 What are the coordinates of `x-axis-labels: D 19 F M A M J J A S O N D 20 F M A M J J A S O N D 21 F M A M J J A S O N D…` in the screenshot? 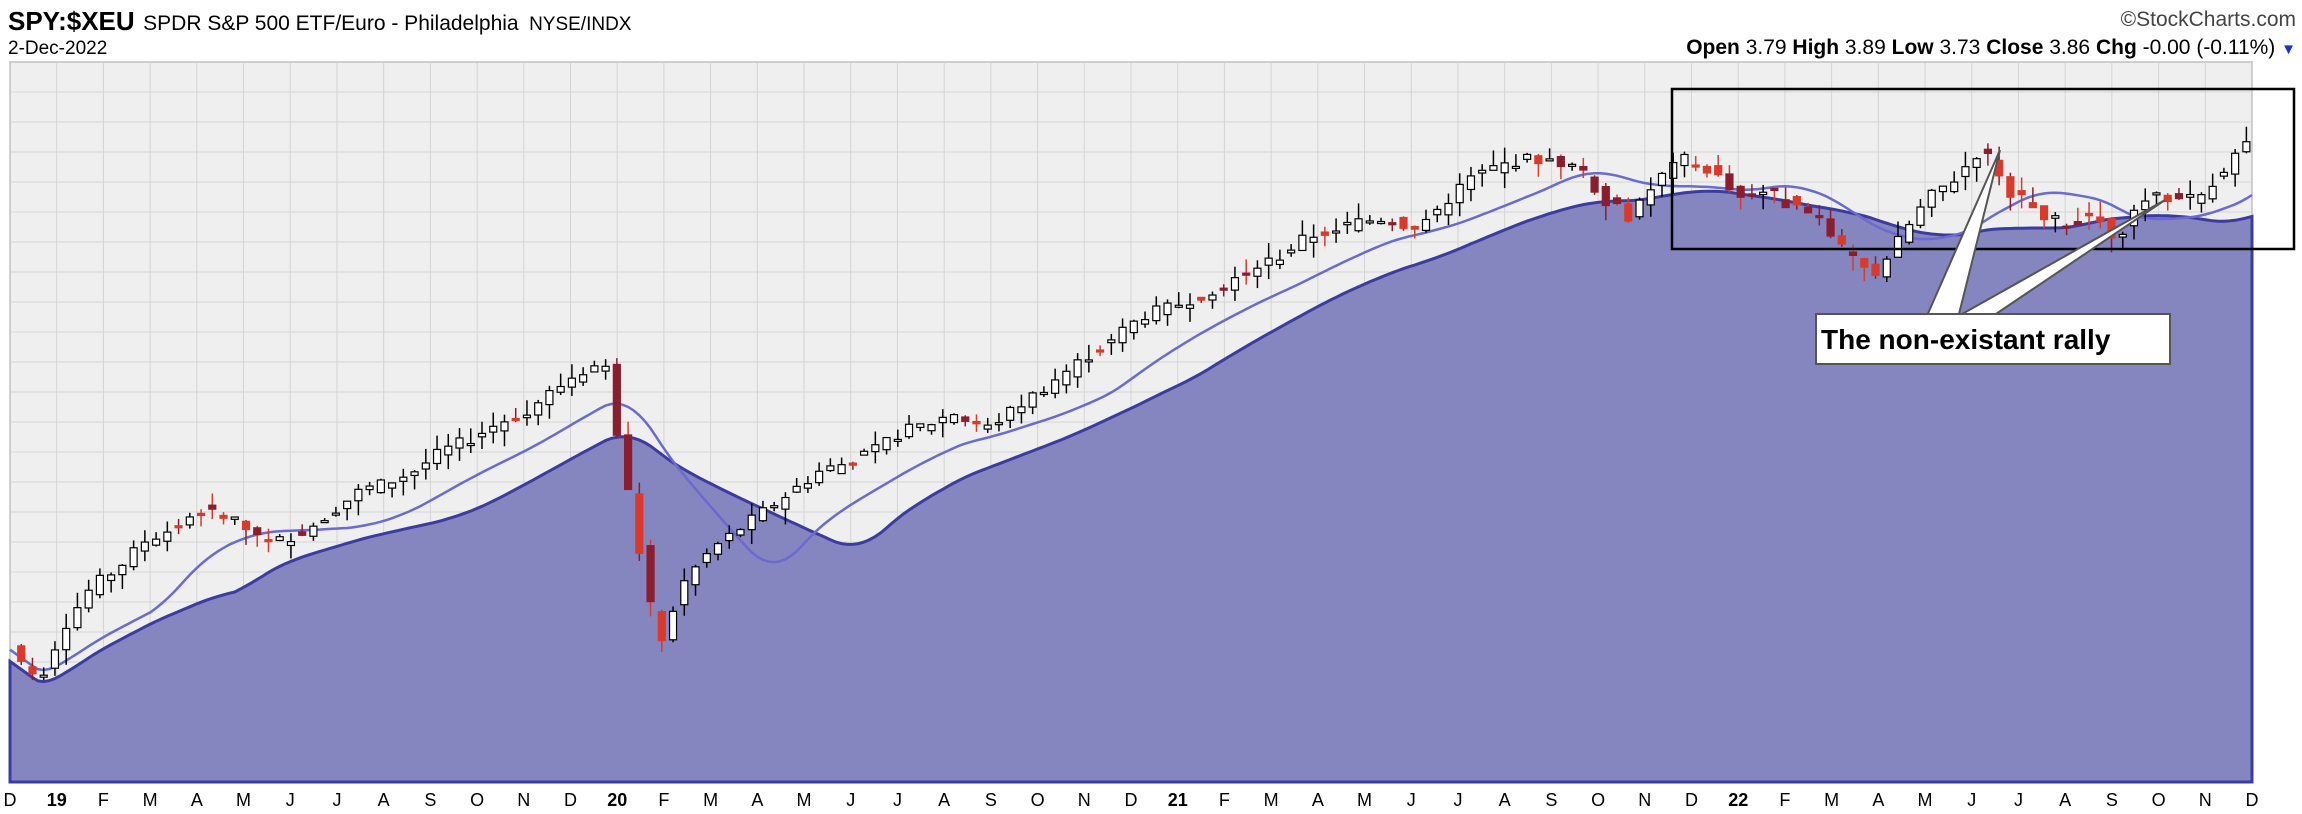 It's located at (1131, 800).